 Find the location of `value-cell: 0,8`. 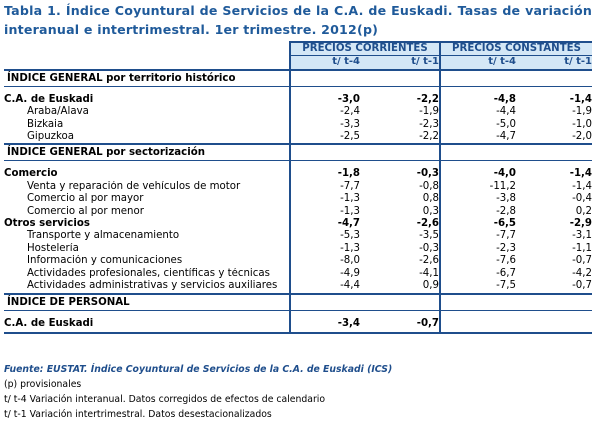

value-cell: 0,8 is located at coordinates (430, 199).